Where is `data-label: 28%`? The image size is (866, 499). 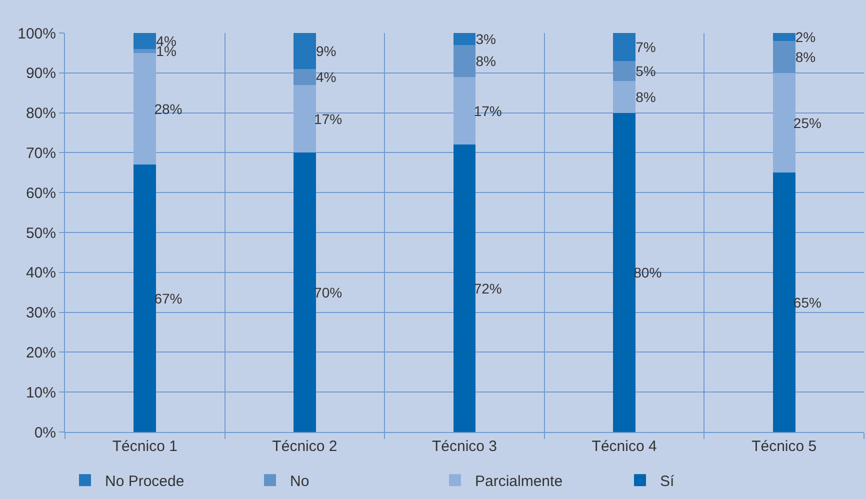 data-label: 28% is located at coordinates (145, 108).